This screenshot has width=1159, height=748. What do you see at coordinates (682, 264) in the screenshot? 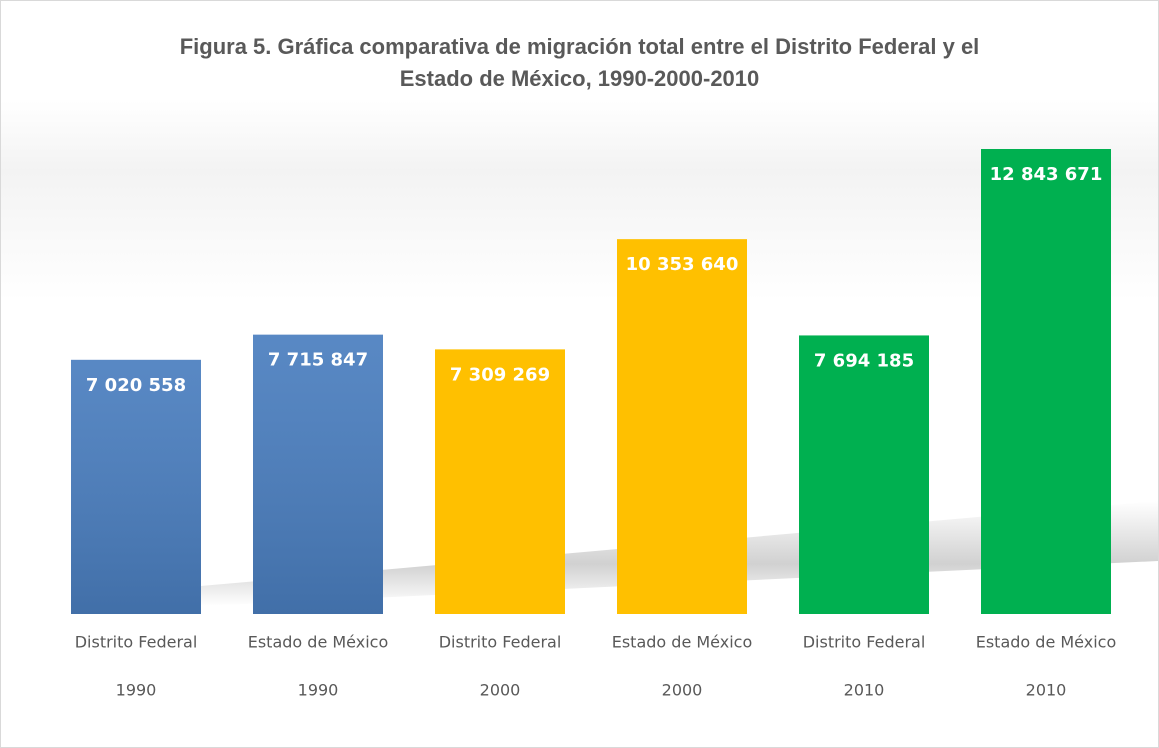
I see `value-label: 10 353 640` at bounding box center [682, 264].